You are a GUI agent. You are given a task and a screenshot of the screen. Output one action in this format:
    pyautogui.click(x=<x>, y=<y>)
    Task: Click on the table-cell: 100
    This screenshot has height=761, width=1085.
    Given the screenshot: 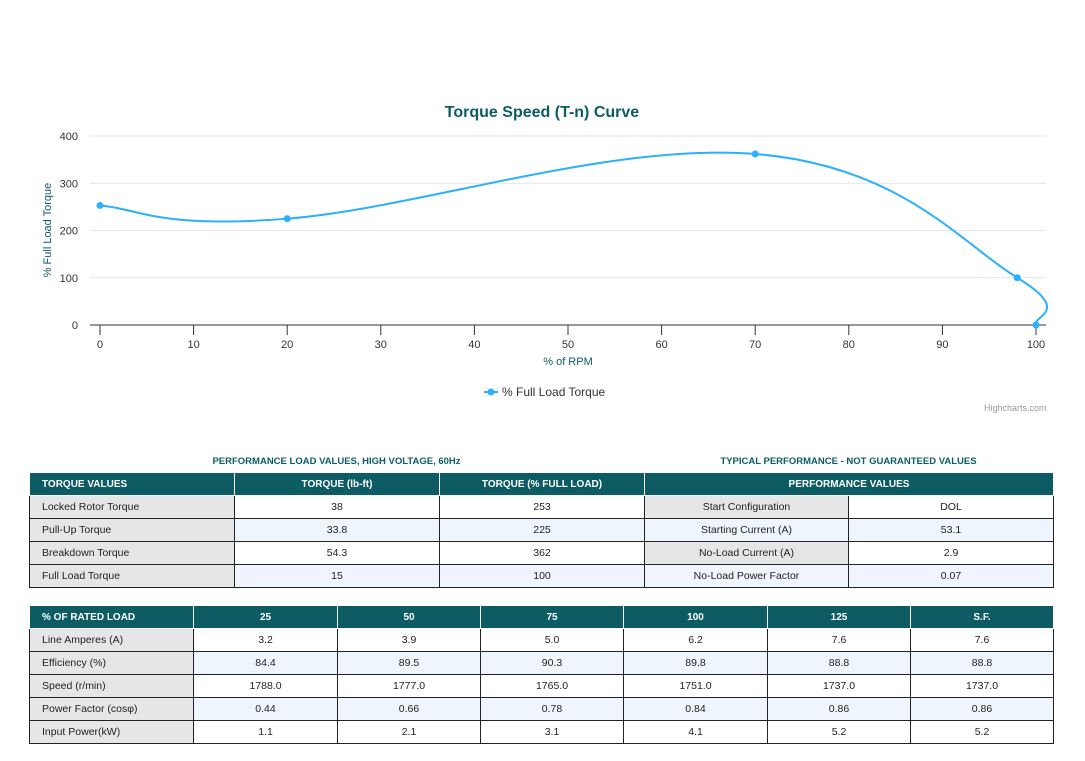 What is the action you would take?
    pyautogui.click(x=542, y=576)
    